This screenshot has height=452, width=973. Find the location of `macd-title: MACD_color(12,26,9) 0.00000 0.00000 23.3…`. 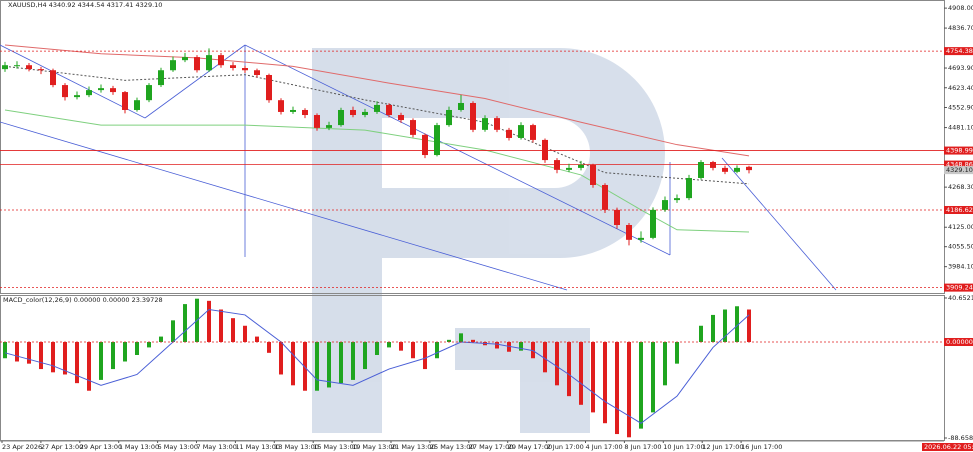

macd-title: MACD_color(12,26,9) 0.00000 0.00000 23.3… is located at coordinates (83, 300).